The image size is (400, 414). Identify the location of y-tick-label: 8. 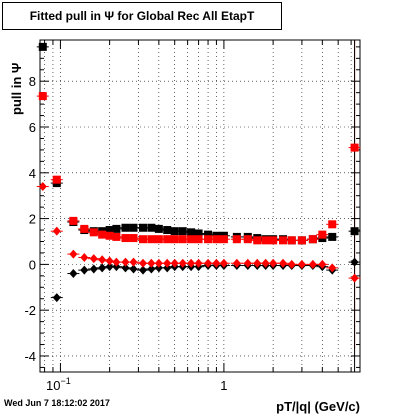
(32, 81).